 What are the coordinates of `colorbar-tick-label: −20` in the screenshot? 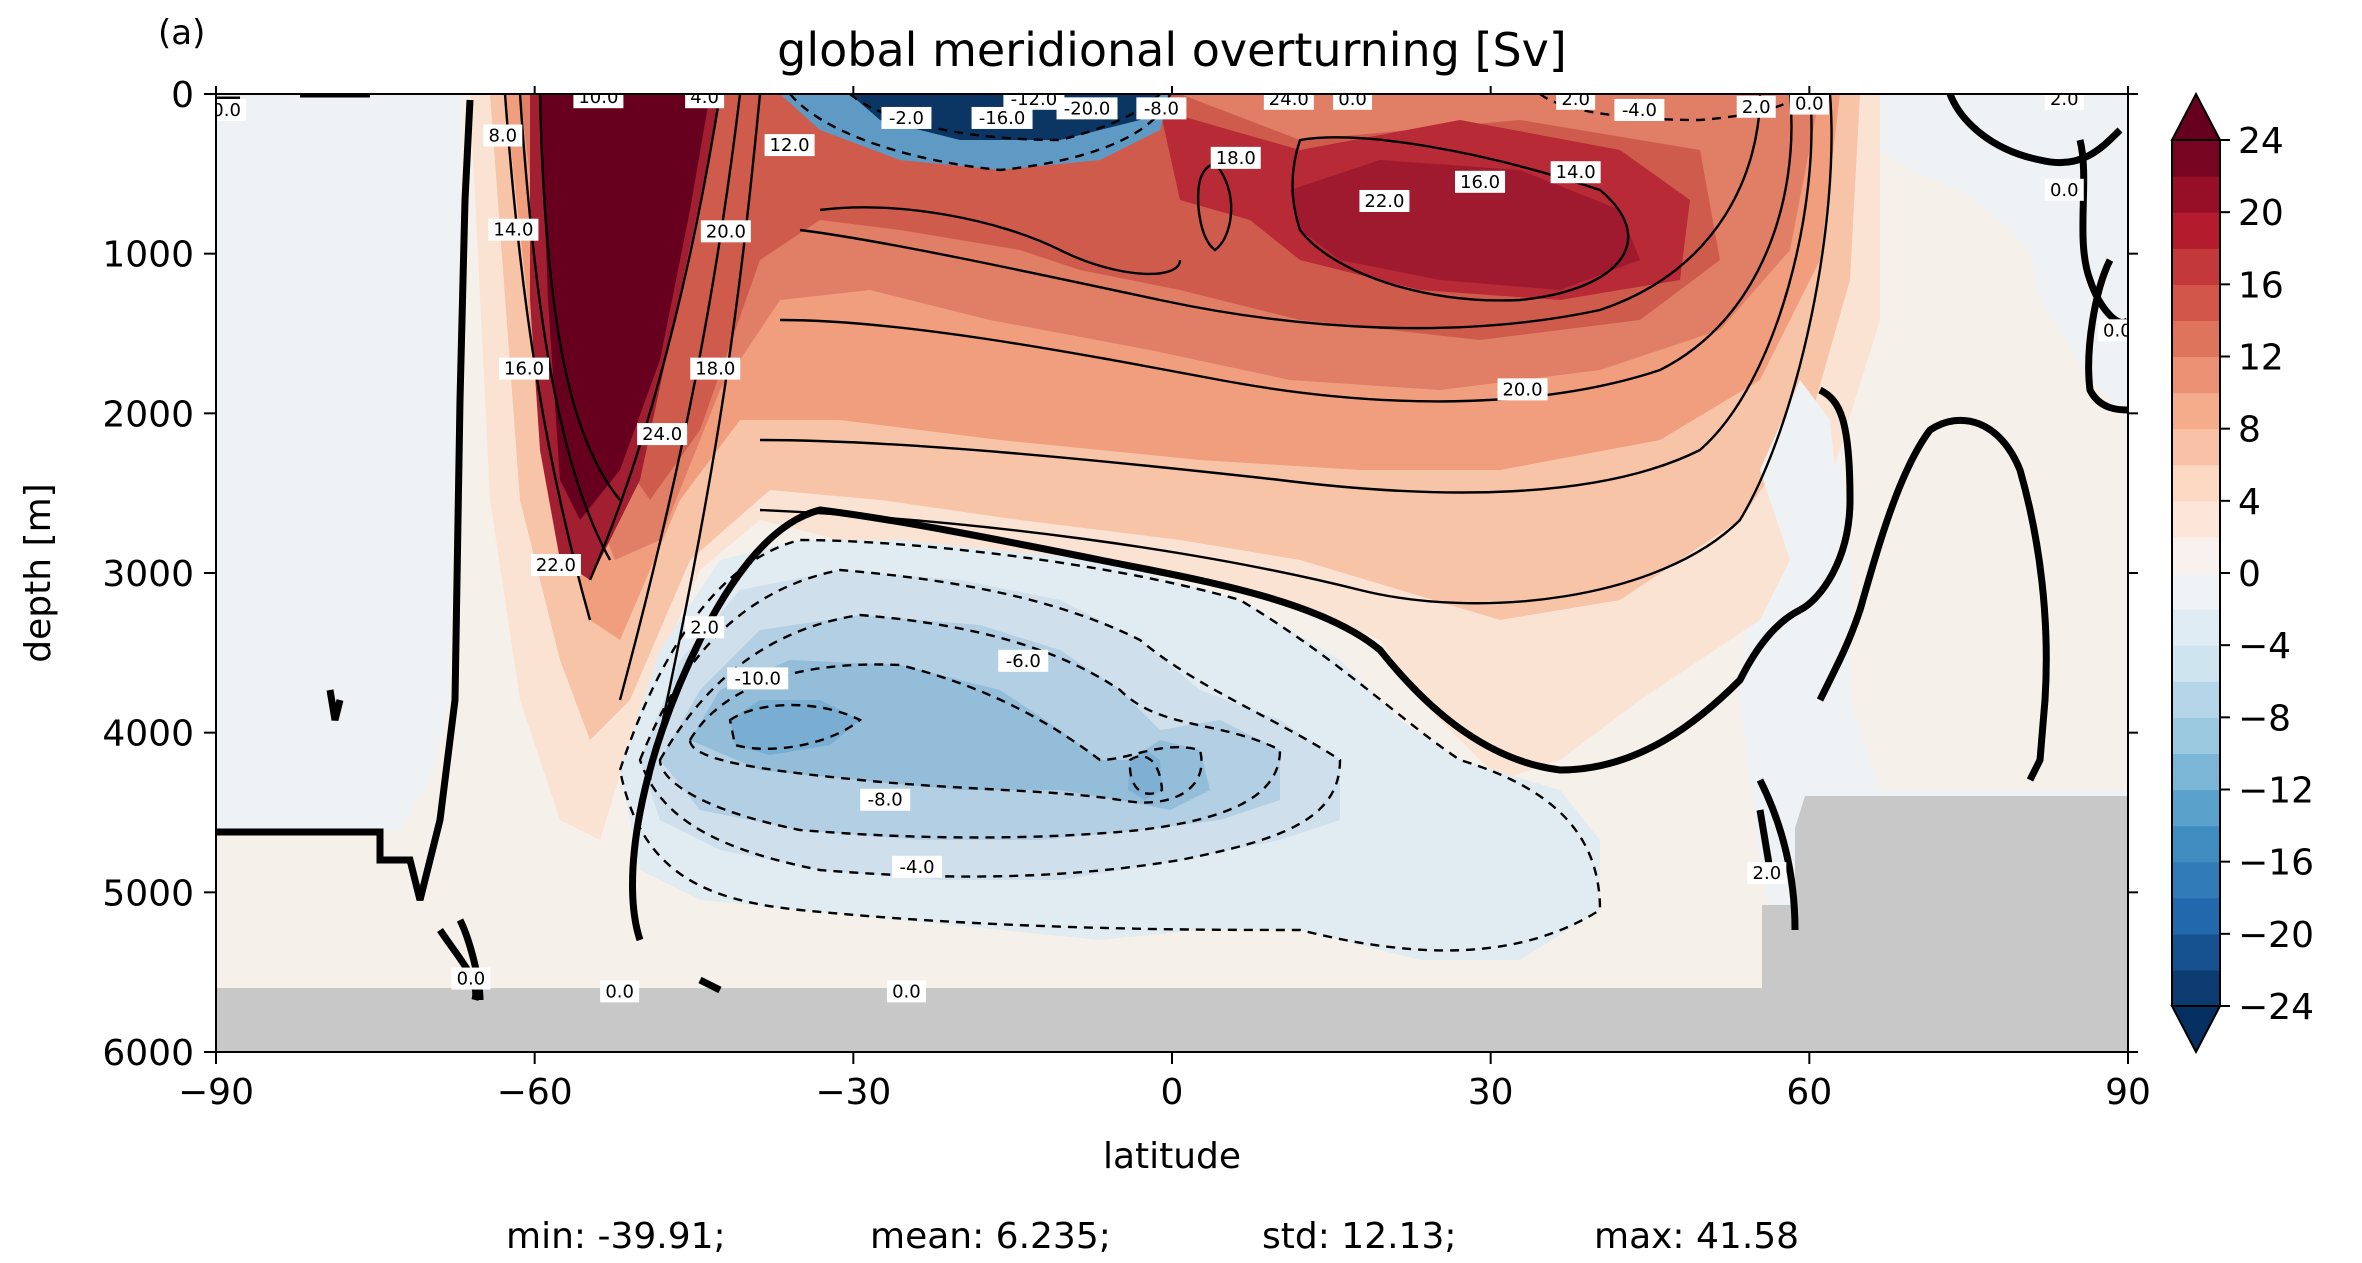 It's located at (2276, 935).